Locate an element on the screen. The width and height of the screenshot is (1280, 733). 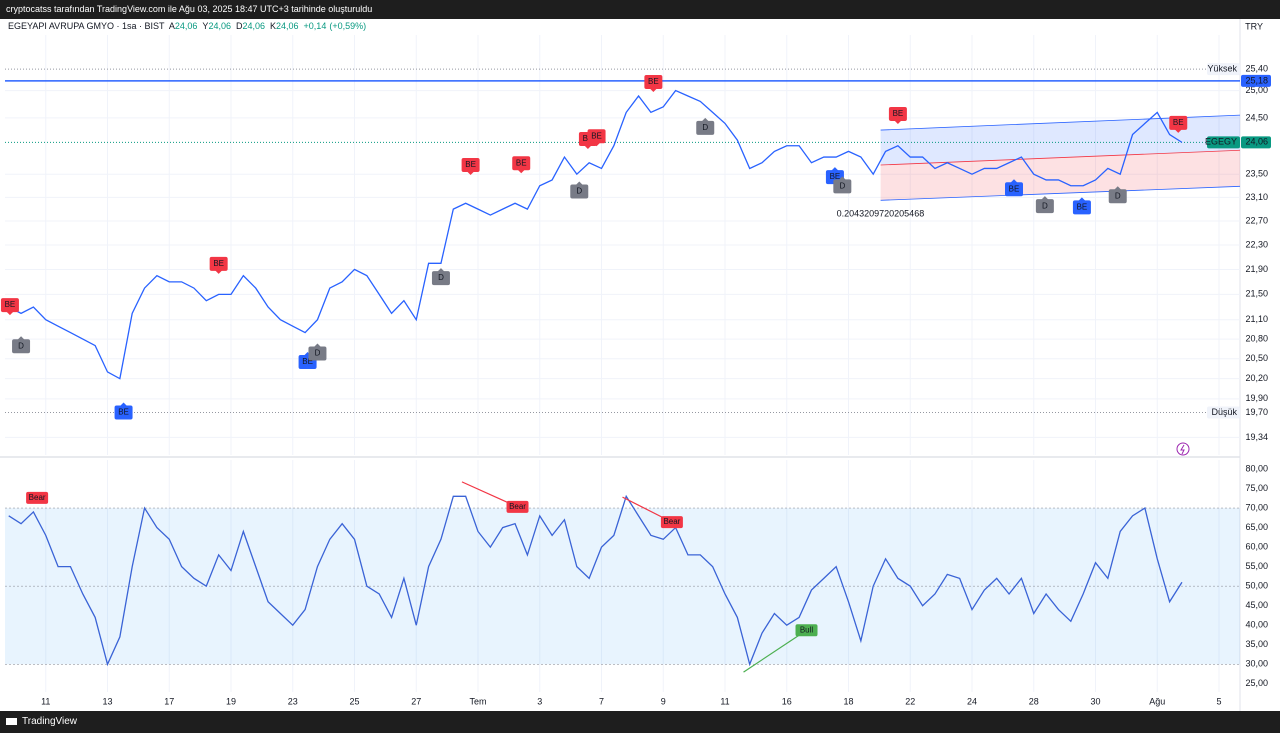
divergence-label: Bull is located at coordinates (807, 629).